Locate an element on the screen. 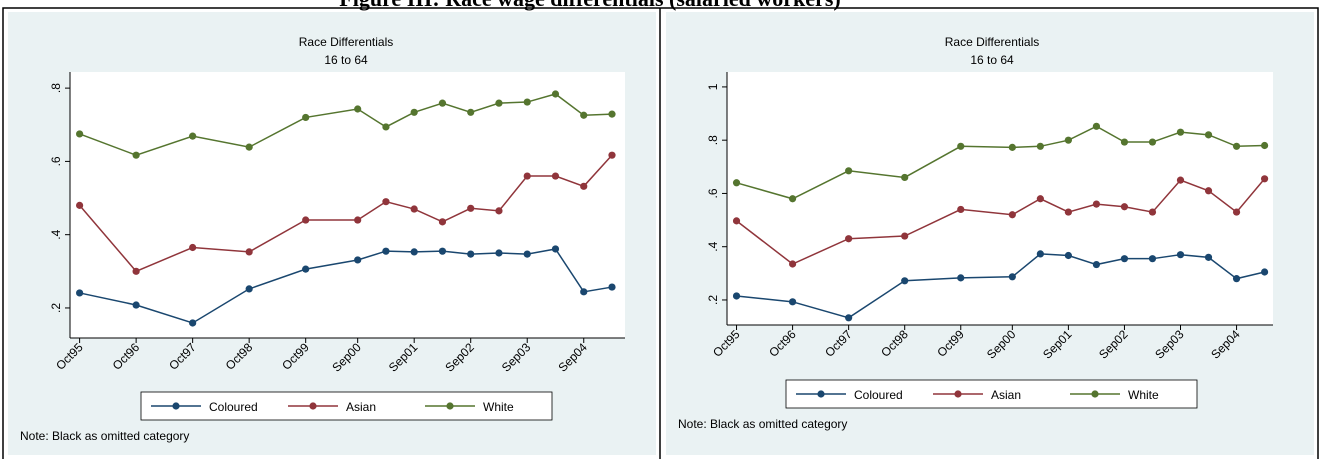 This screenshot has height=459, width=1321. y-tick-label: 1 is located at coordinates (713, 86).